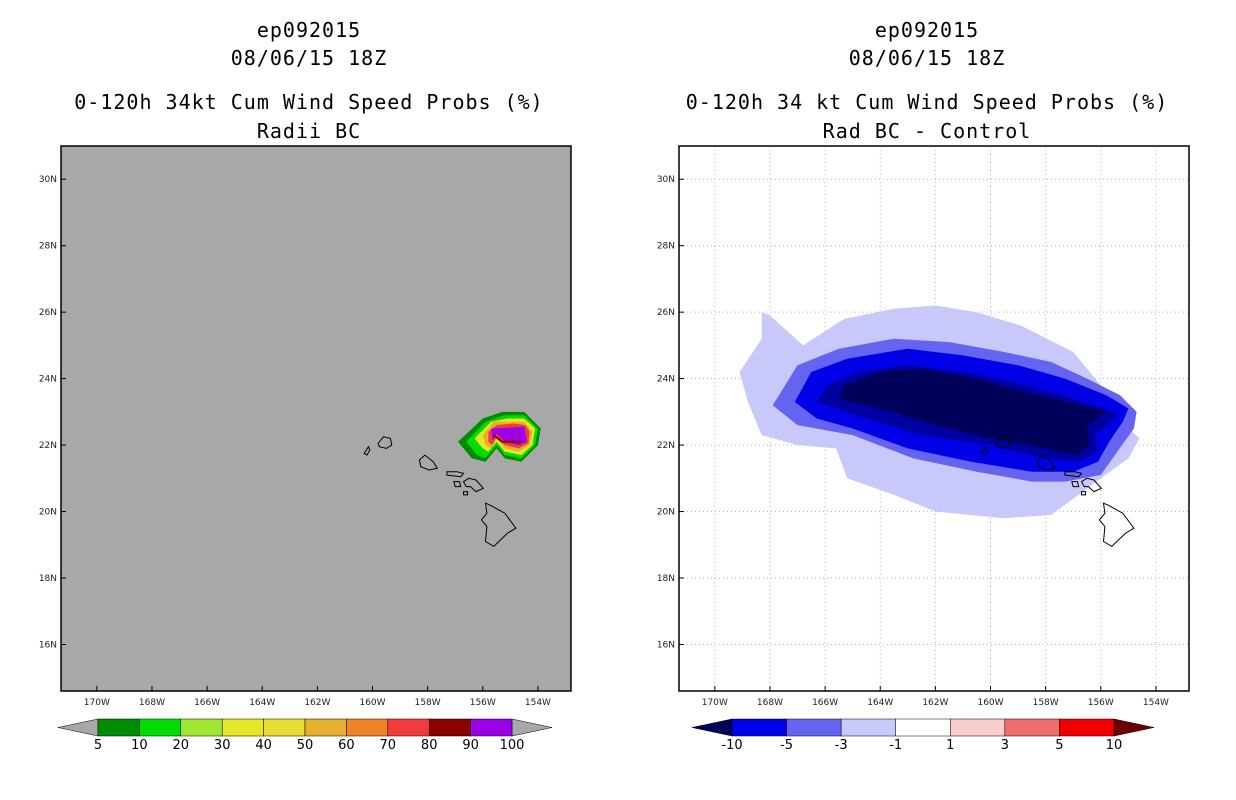 The width and height of the screenshot is (1236, 800). What do you see at coordinates (1084, 493) in the screenshot?
I see `island-kahoolawe` at bounding box center [1084, 493].